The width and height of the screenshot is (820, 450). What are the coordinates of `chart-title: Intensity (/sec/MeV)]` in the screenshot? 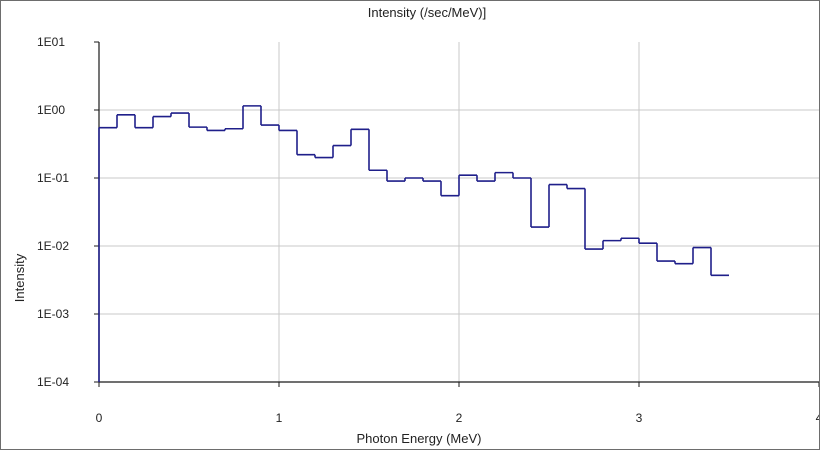 It's located at (427, 12).